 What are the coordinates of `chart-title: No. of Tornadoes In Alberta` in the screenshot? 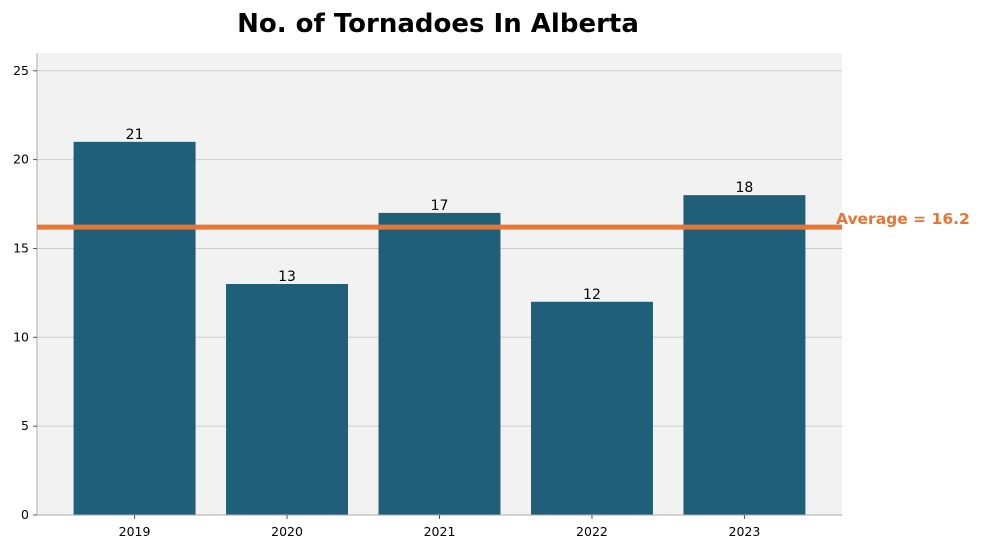 It's located at (438, 24).